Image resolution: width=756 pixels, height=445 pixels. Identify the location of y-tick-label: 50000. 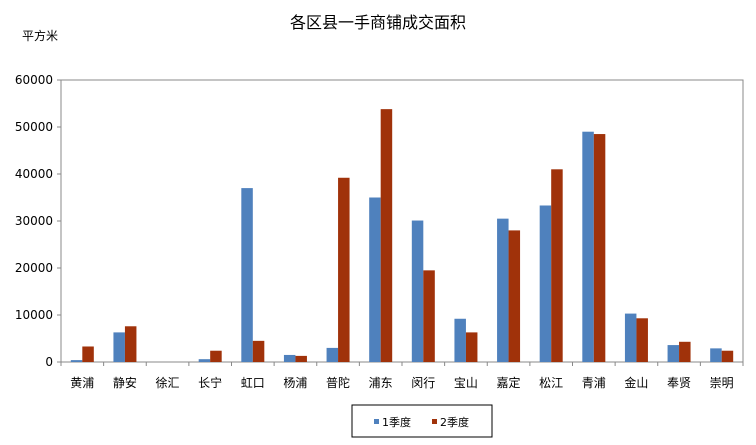
(34, 127).